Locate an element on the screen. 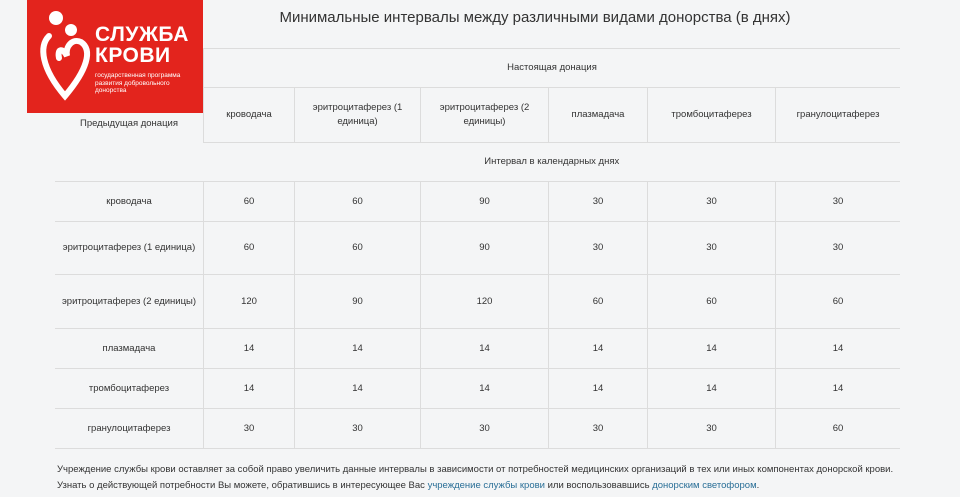  table-row: кроводача 60 60 90 30 30 30 is located at coordinates (477, 201).